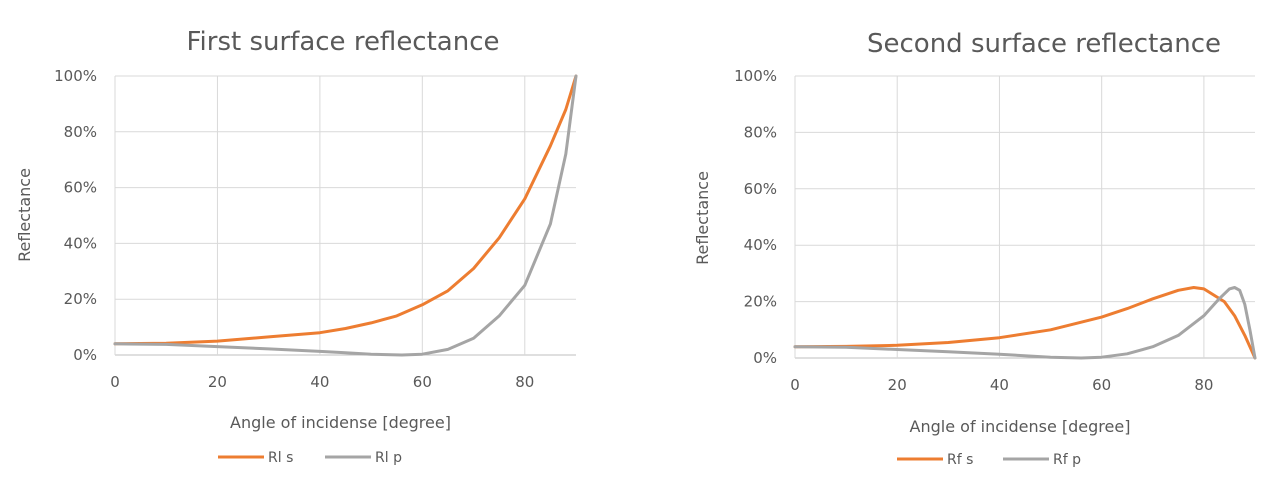 This screenshot has width=1272, height=477. Describe the element at coordinates (989, 460) in the screenshot. I see `legend: Rf s Rf p` at that location.